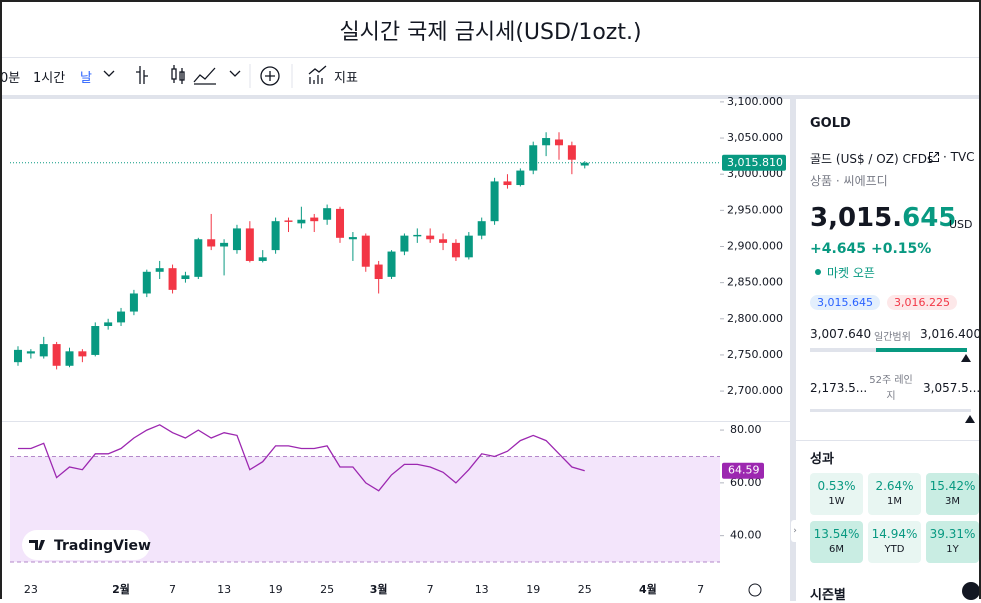  I want to click on performance-period: 3M, so click(952, 501).